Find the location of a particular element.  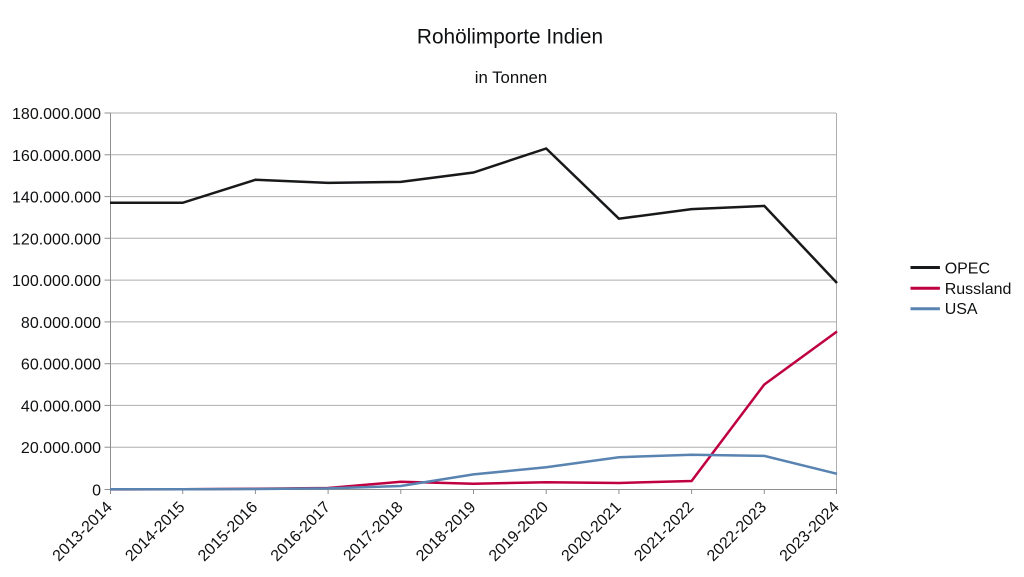

svg-text: 40.000.000 is located at coordinates (61, 406).